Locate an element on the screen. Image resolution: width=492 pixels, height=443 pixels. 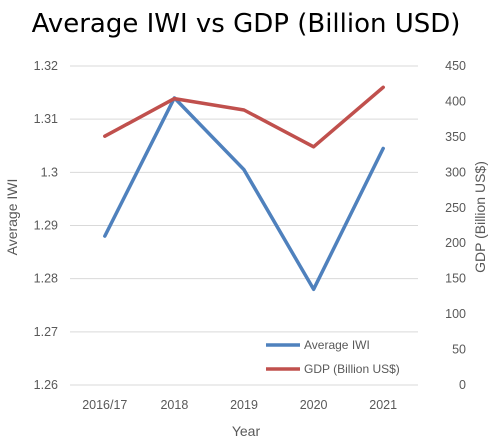
right-axis-ticks: 0 50 100 150 200 250 300 350 400 450 is located at coordinates (455, 225).